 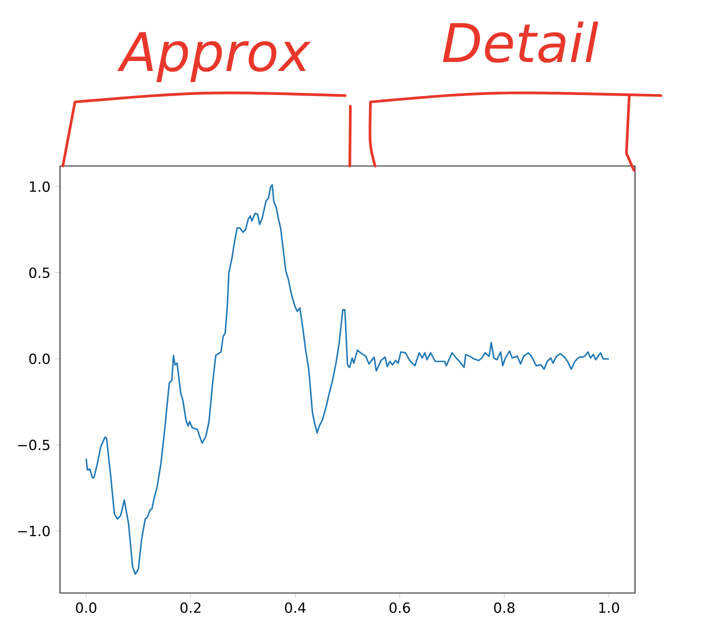 What do you see at coordinates (40, 186) in the screenshot?
I see `y-tick-label: 1.0` at bounding box center [40, 186].